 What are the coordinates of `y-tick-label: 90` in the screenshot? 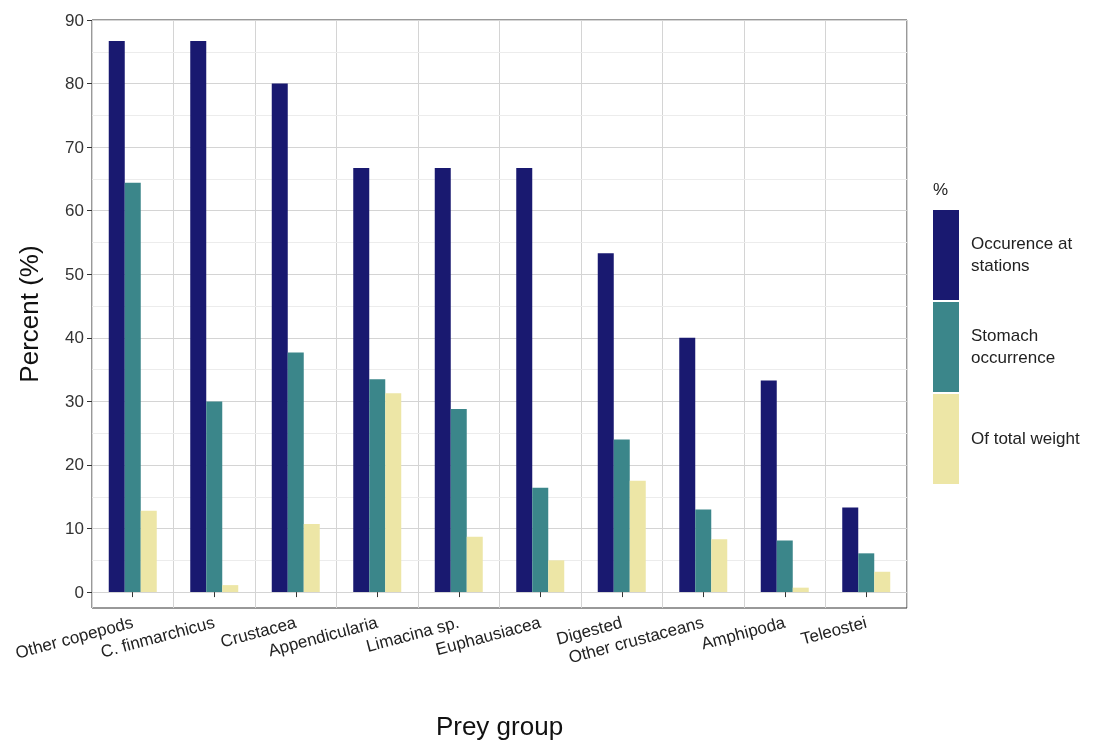 It's located at (74, 20).